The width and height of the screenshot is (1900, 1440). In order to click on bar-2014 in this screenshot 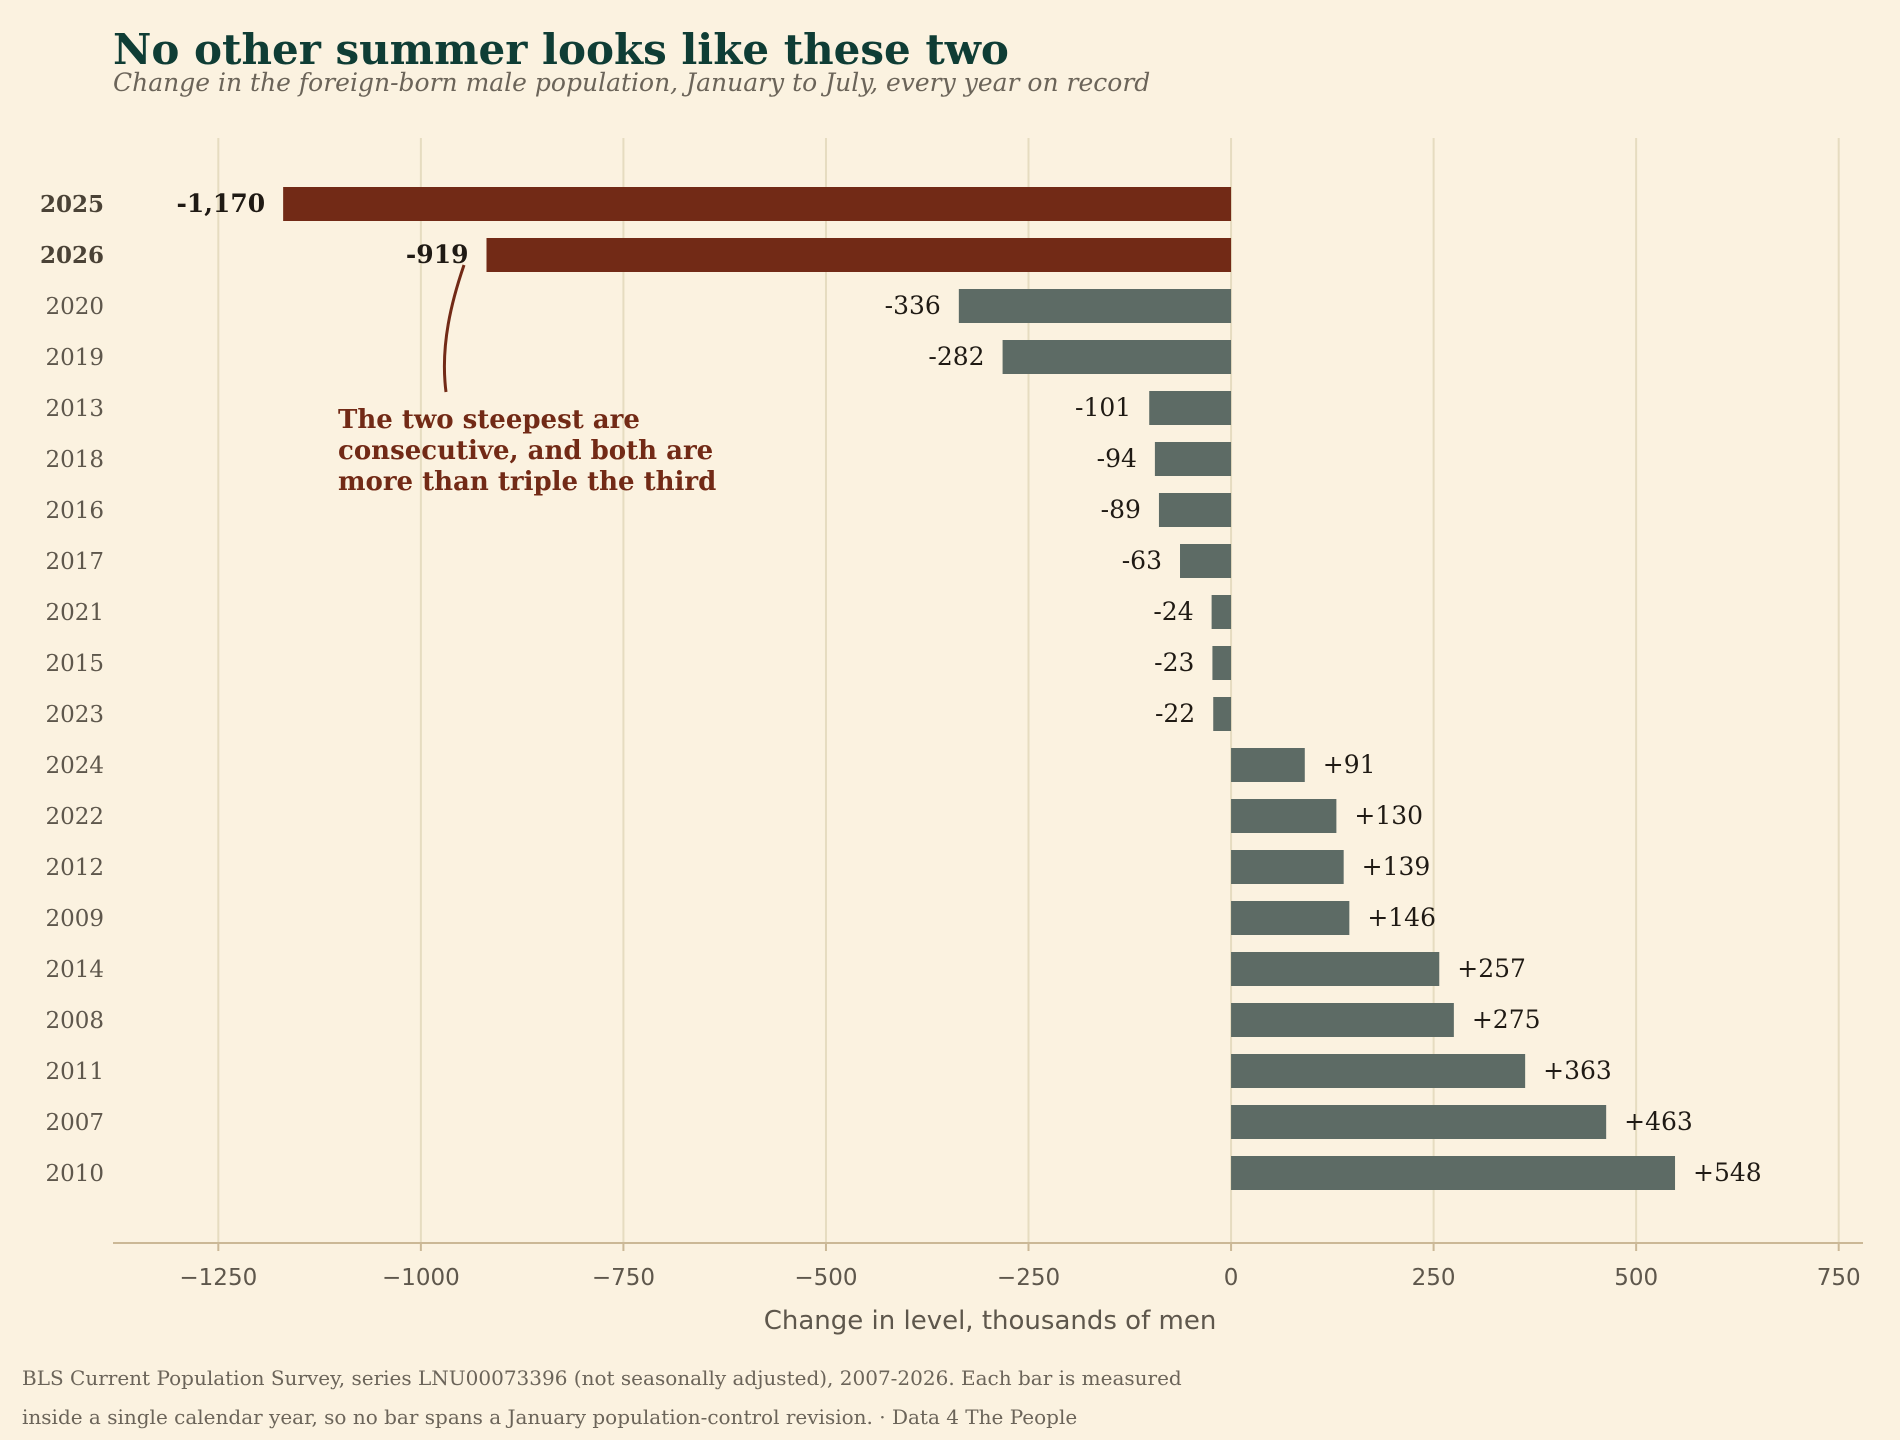, I will do `click(1335, 969)`.